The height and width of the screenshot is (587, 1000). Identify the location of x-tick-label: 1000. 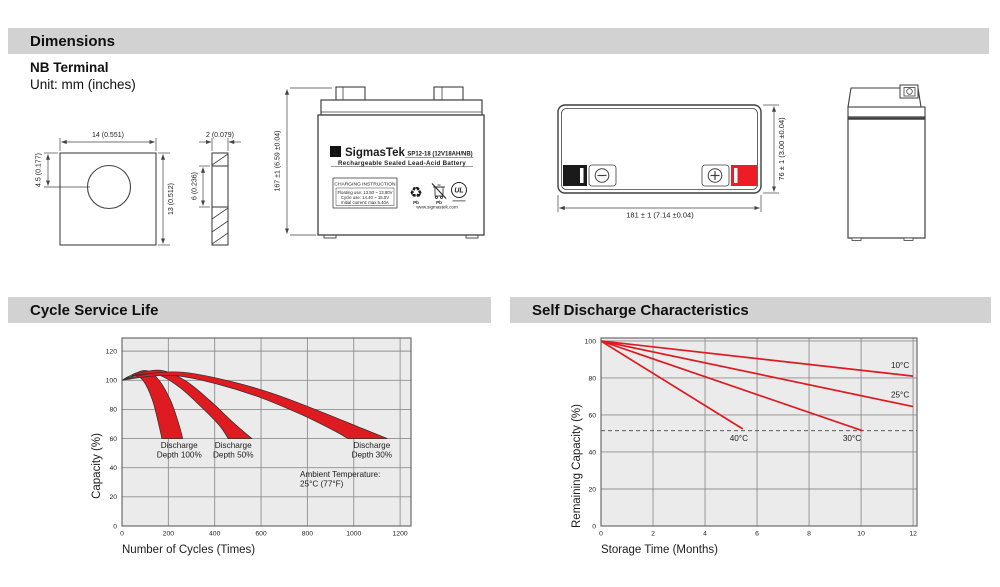
(353, 534).